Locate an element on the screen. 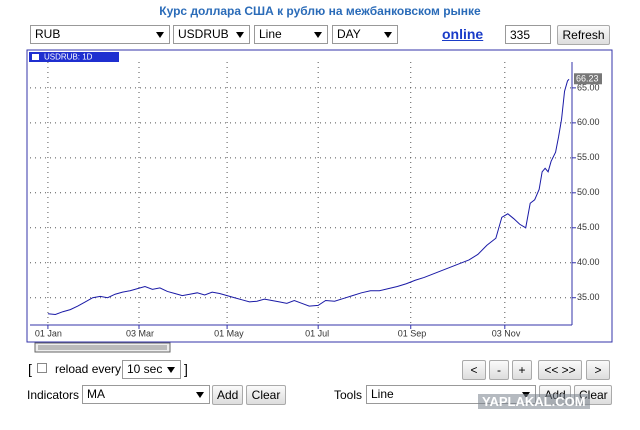 This screenshot has height=430, width=640. y-tick-label: 50.00 is located at coordinates (588, 192).